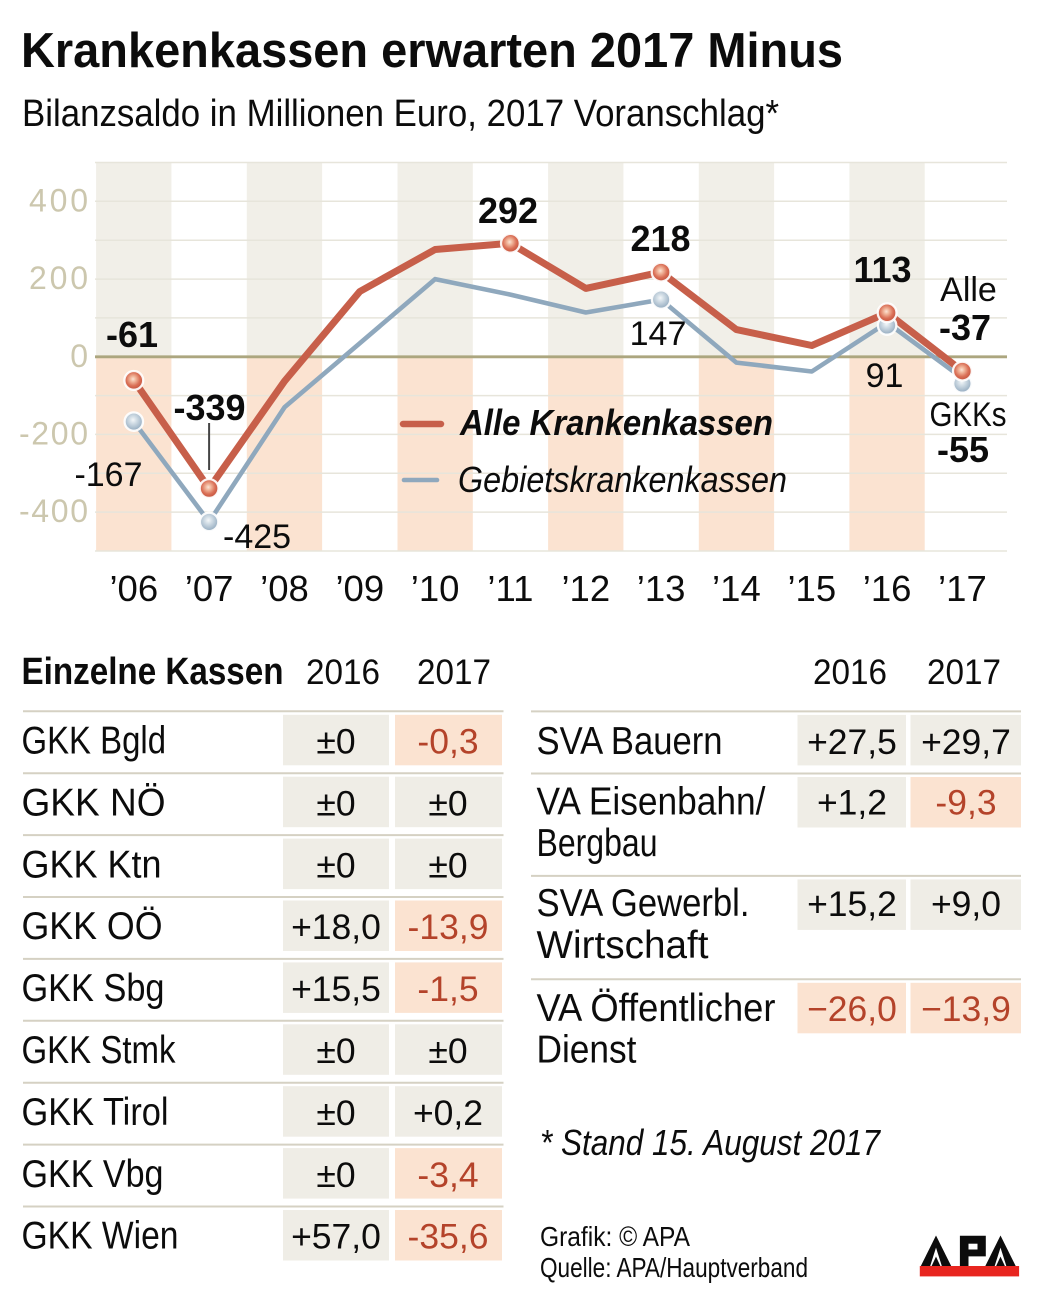 The height and width of the screenshot is (1301, 1041). What do you see at coordinates (53, 511) in the screenshot?
I see `svg-text: -400` at bounding box center [53, 511].